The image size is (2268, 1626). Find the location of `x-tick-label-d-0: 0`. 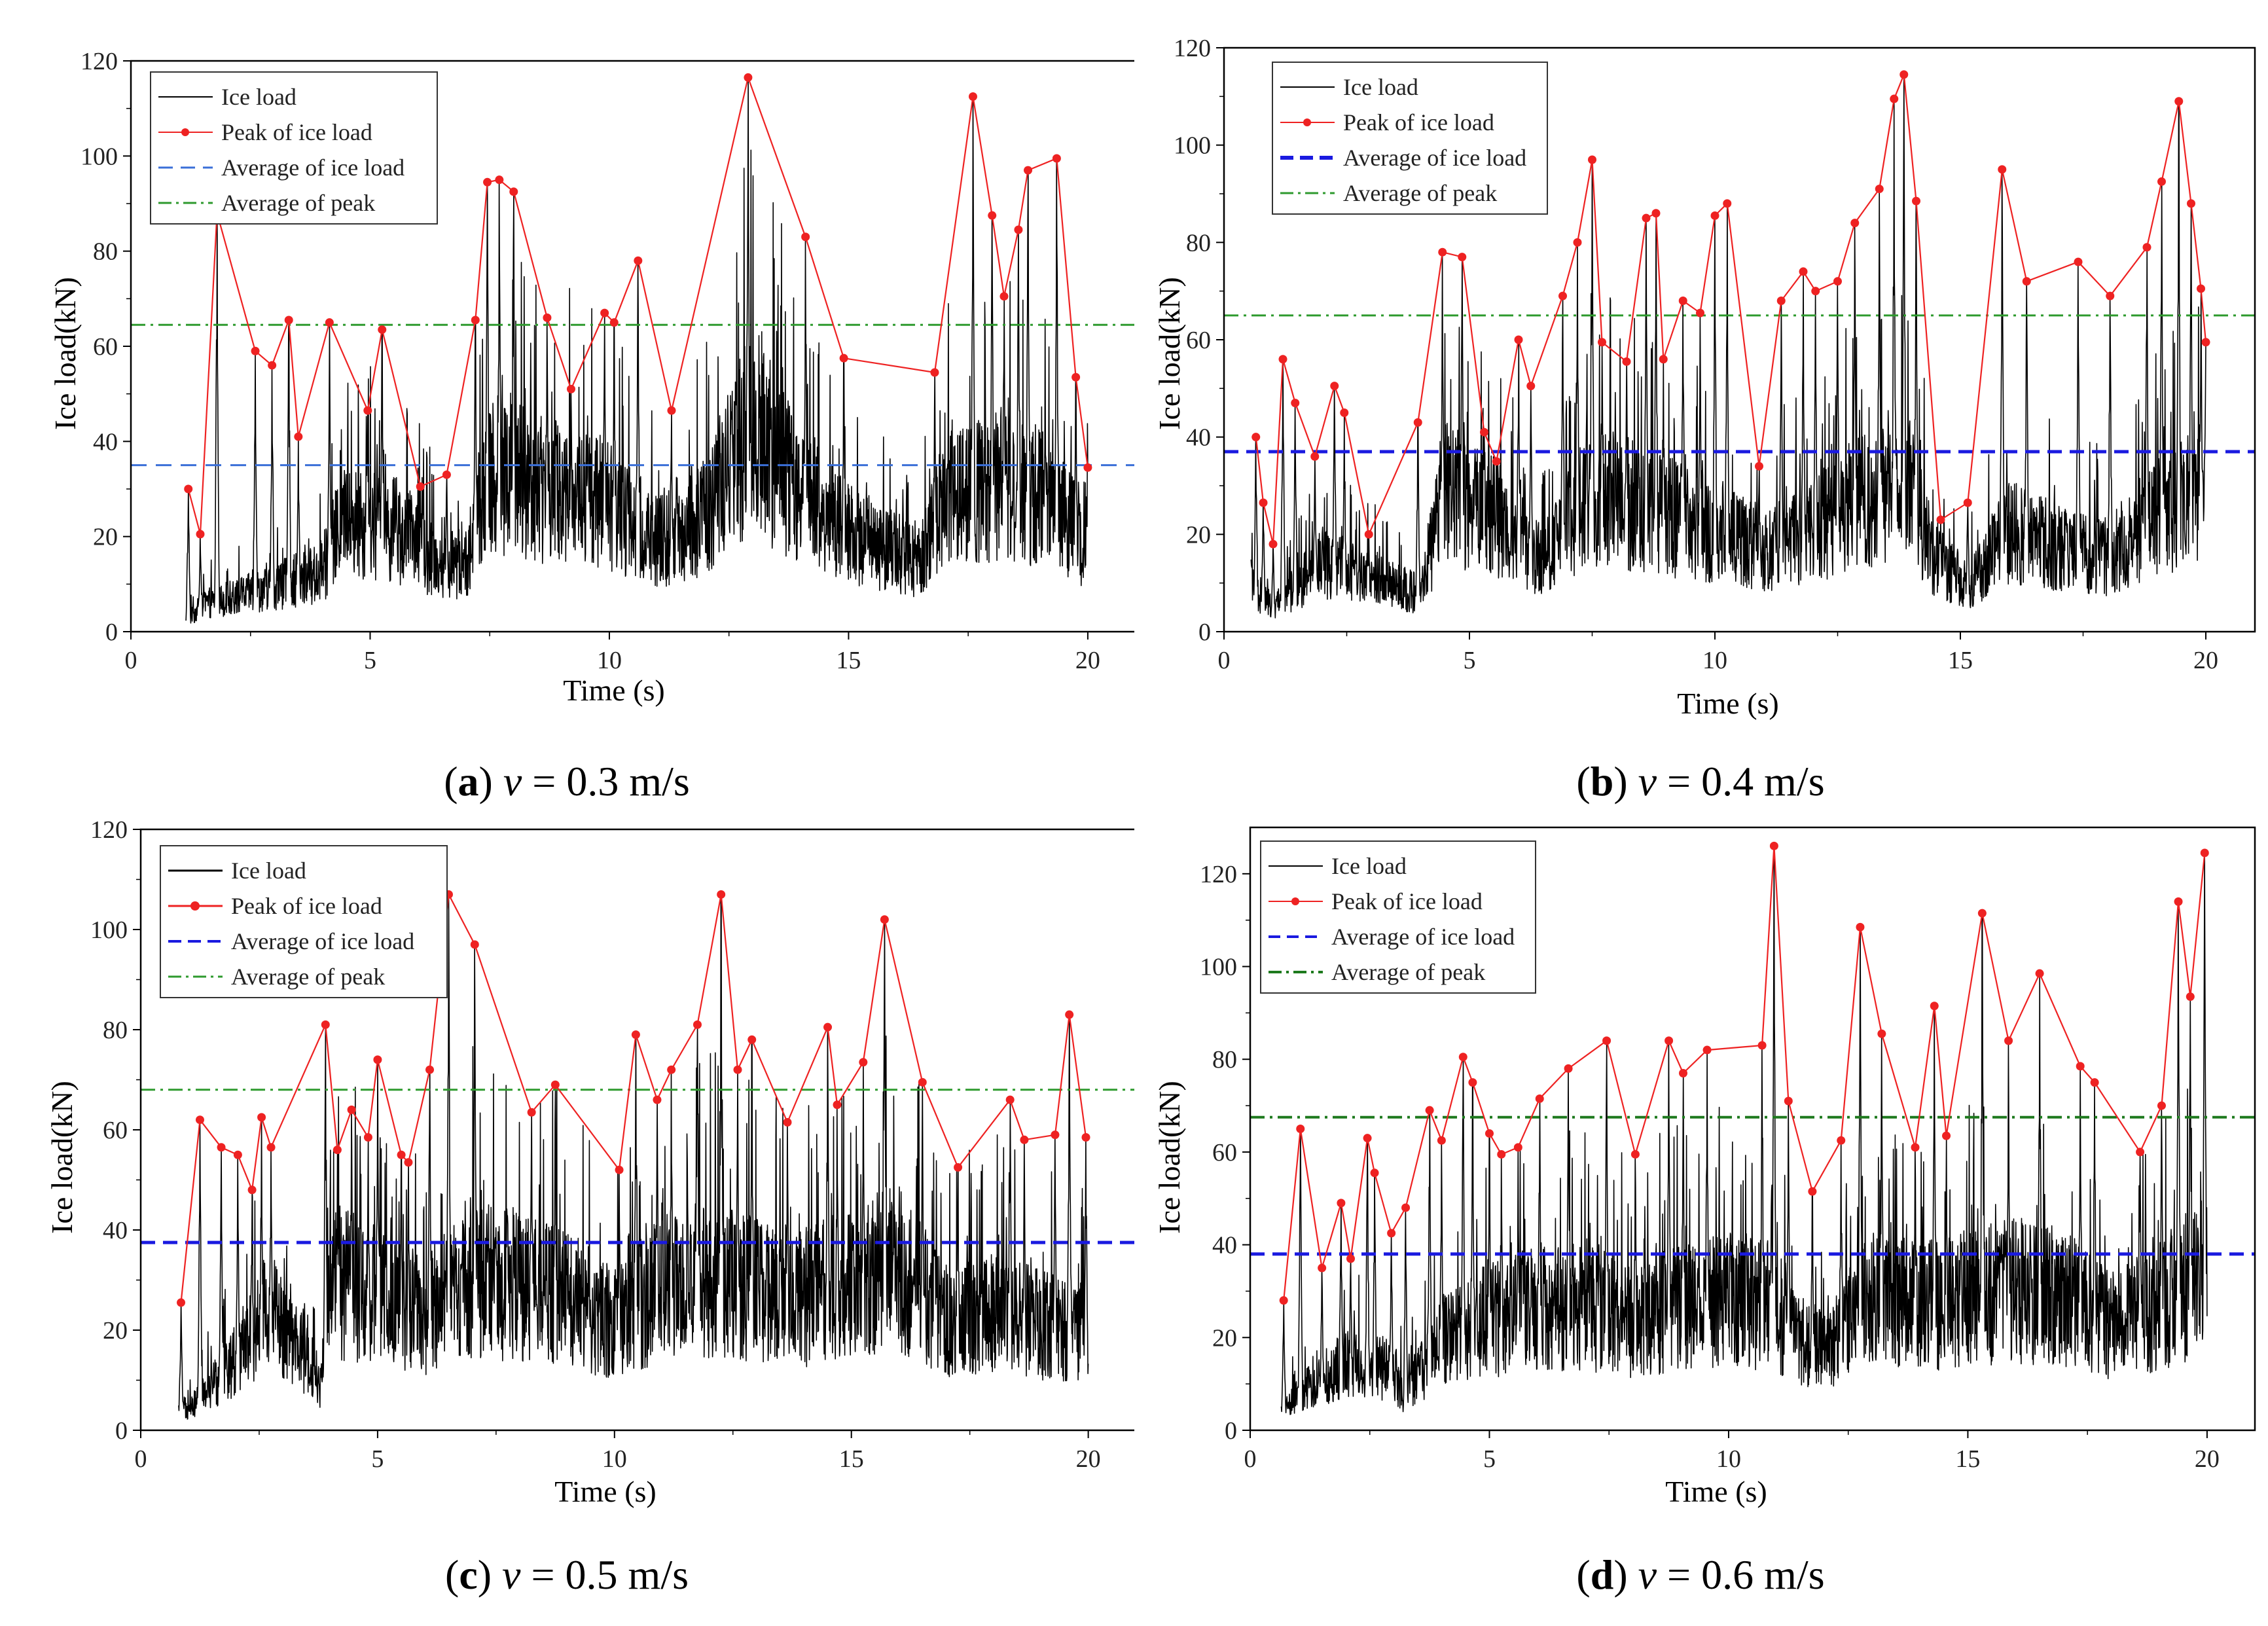

x-tick-label-d-0: 0 is located at coordinates (1250, 1459).